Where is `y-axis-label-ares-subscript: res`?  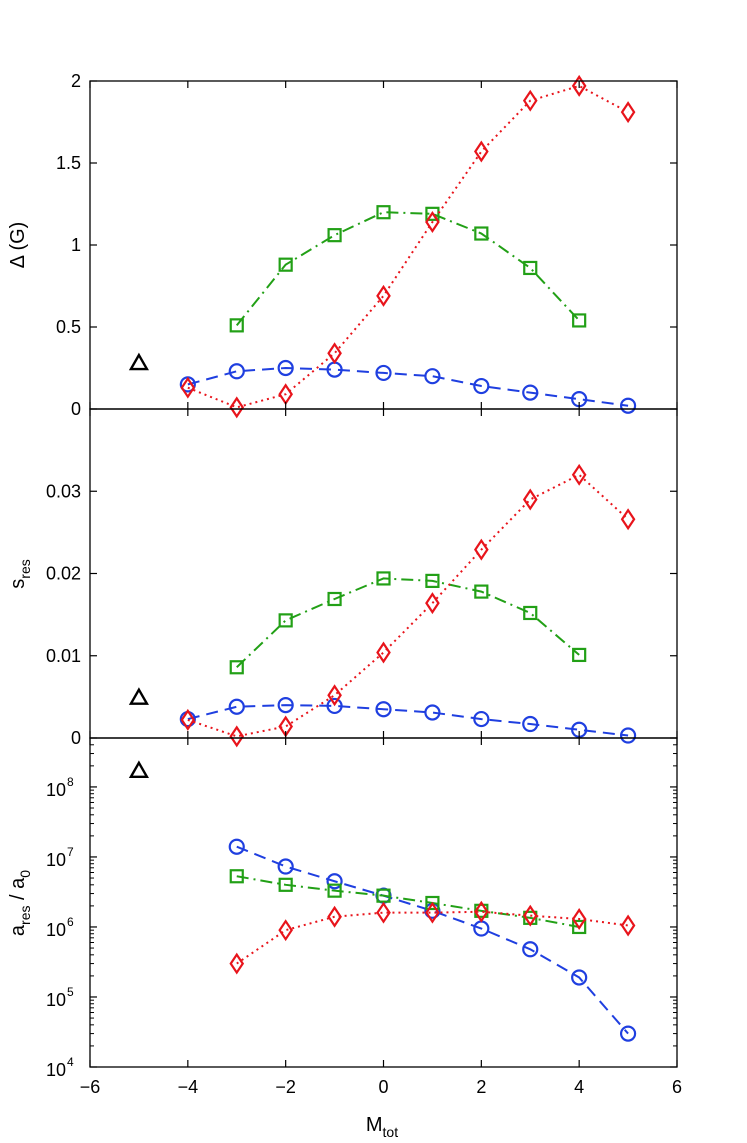 y-axis-label-ares-subscript: res is located at coordinates (25, 915).